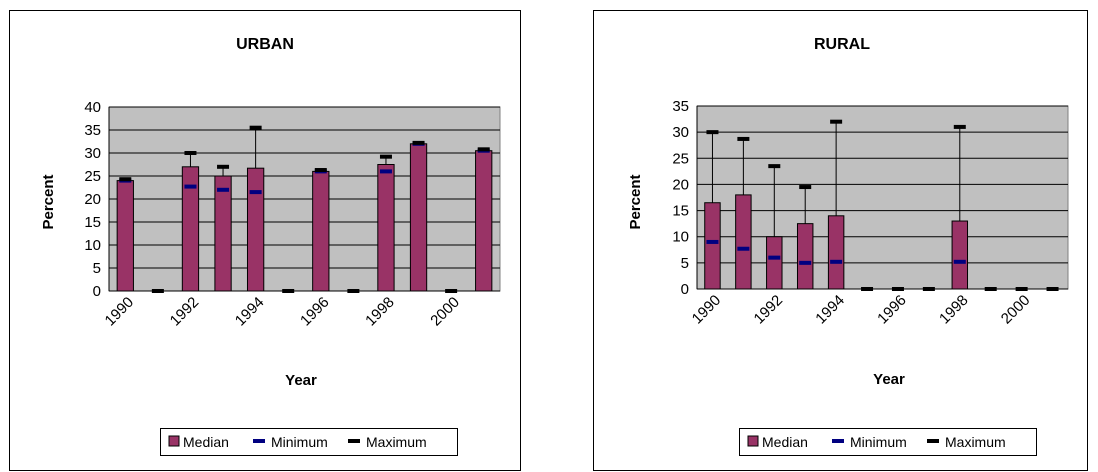 Image resolution: width=1098 pixels, height=472 pixels. Describe the element at coordinates (838, 441) in the screenshot. I see `rural-legend-minimum-swatch` at that location.